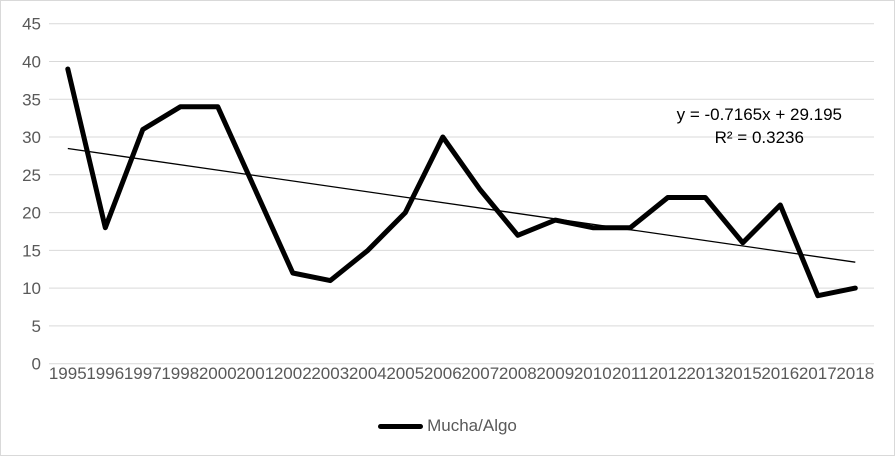 This screenshot has height=456, width=895. What do you see at coordinates (593, 373) in the screenshot?
I see `x-tick-label: 2010` at bounding box center [593, 373].